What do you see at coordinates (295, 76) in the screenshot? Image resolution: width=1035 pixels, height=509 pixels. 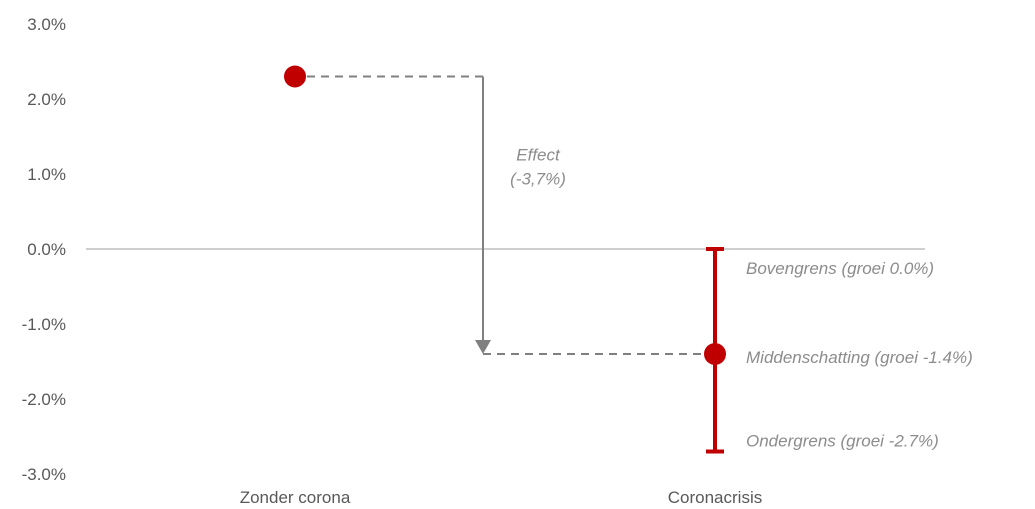 I see `point-zonder-corona` at bounding box center [295, 76].